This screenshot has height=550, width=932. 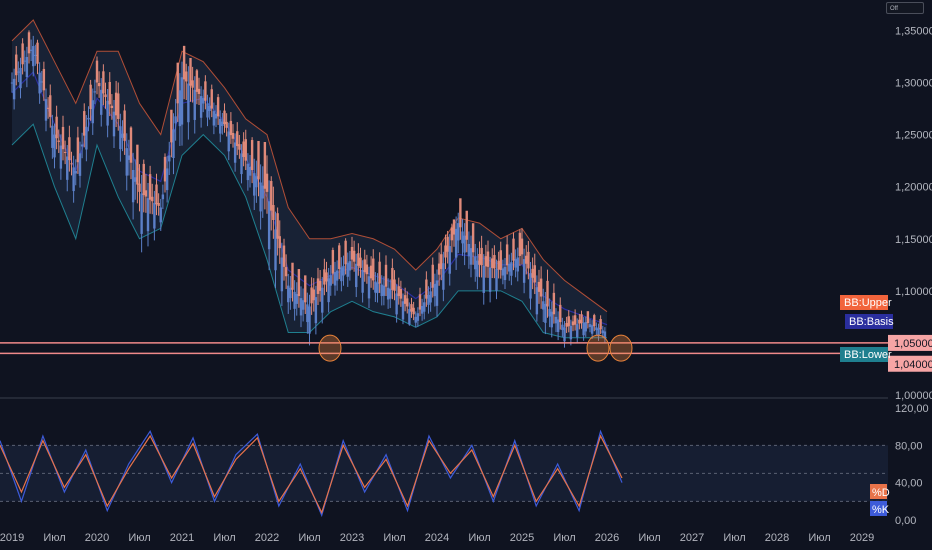 What do you see at coordinates (913, 188) in the screenshot?
I see `price-axis-tick: 1,20000` at bounding box center [913, 188].